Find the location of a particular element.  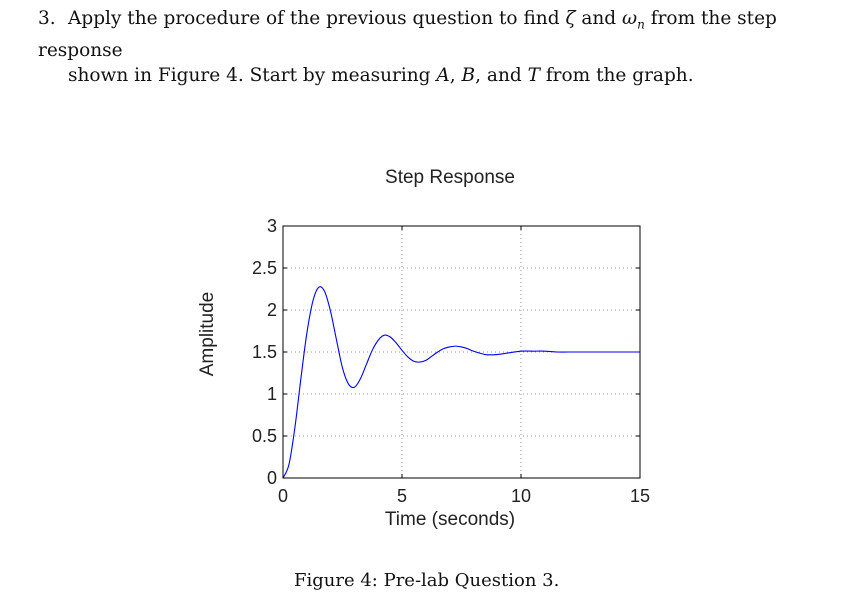

question-text-part: from the step response is located at coordinates (407, 34).